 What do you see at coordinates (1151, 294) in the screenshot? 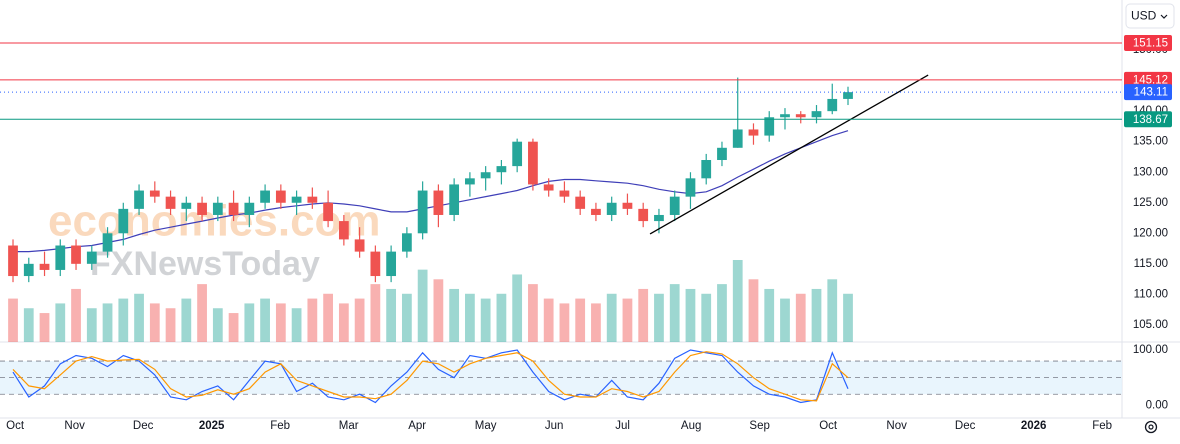
I see `y-tick-label: 110.00` at bounding box center [1151, 294].